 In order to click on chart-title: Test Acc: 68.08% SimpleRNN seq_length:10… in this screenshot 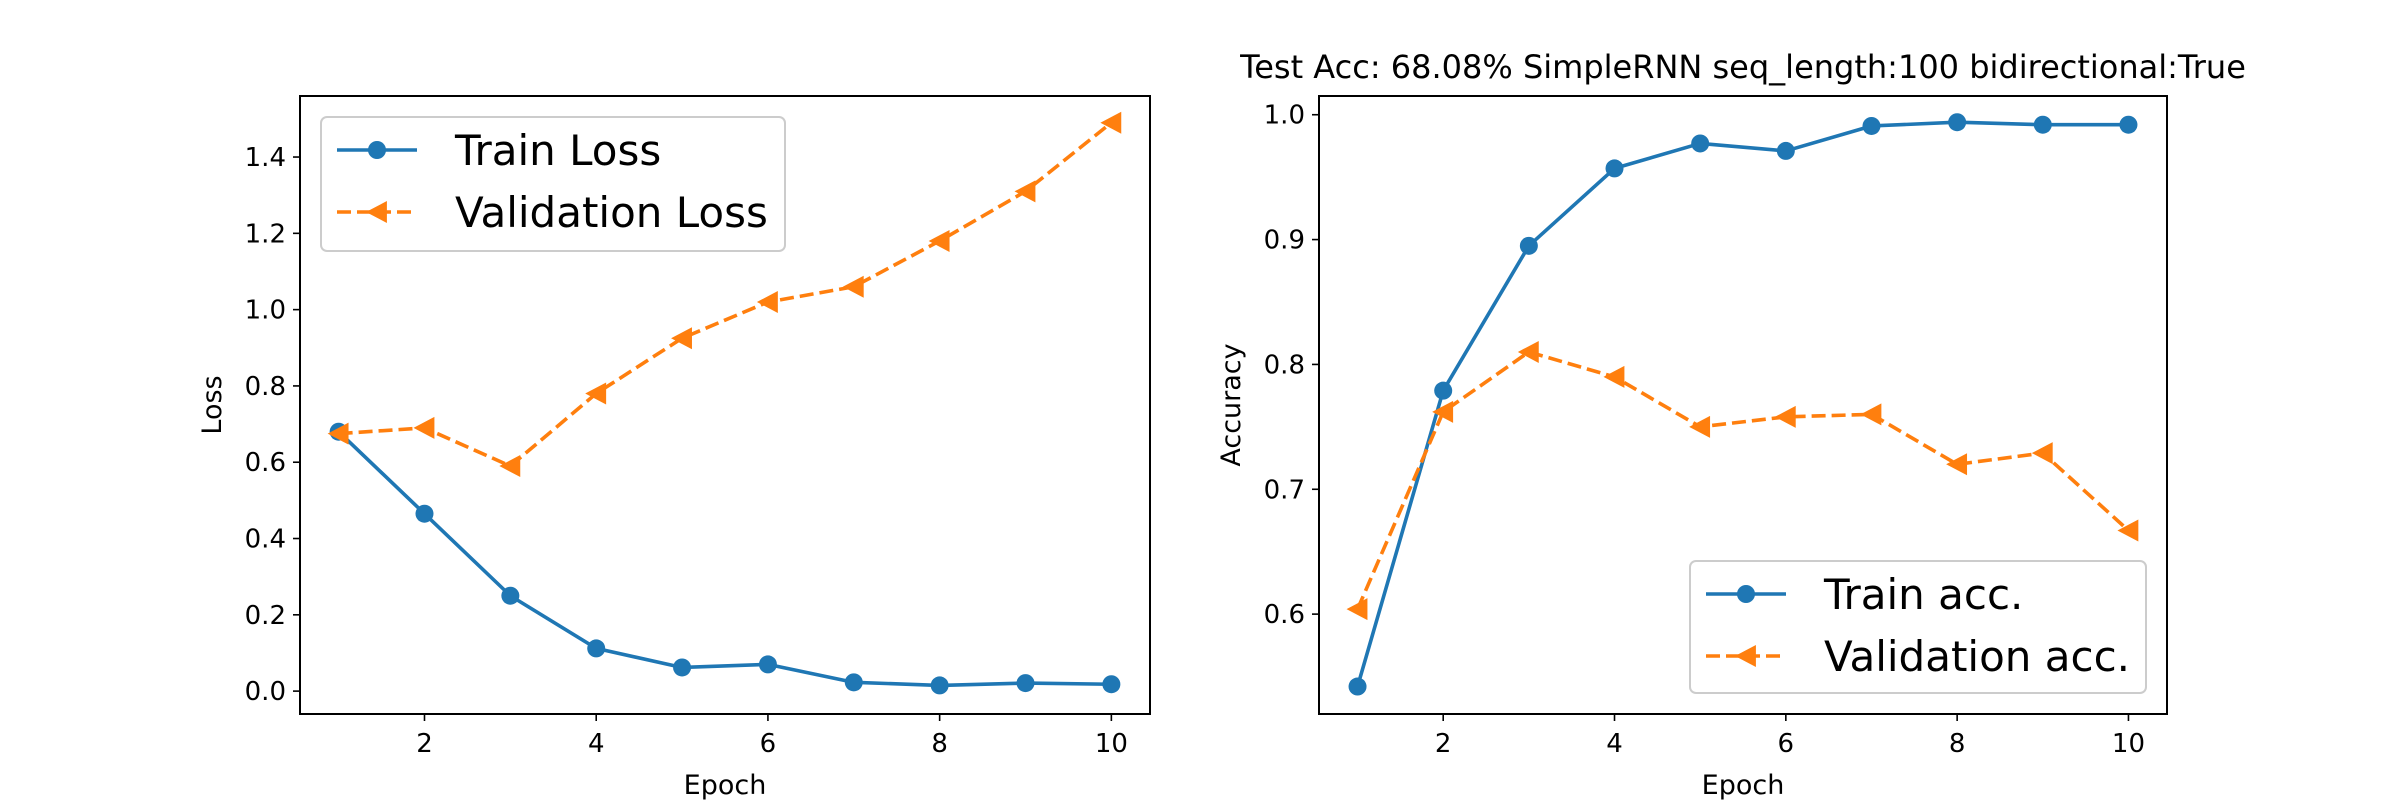, I will do `click(1742, 67)`.